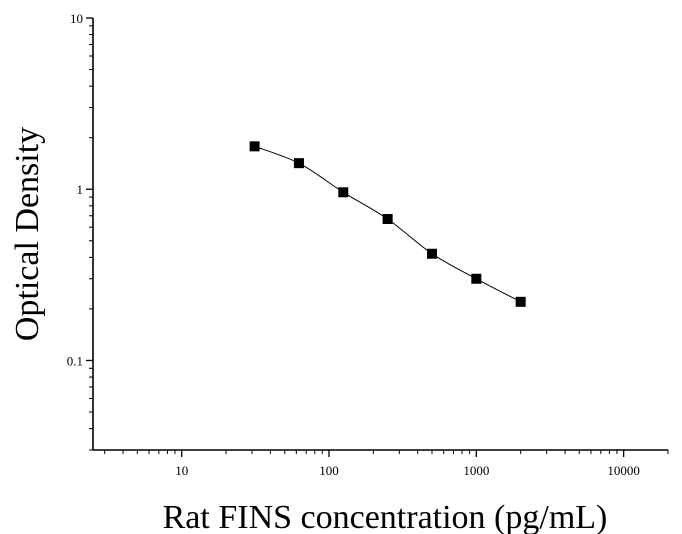 This screenshot has width=682, height=534. I want to click on y-tick-label: 10, so click(76, 18).